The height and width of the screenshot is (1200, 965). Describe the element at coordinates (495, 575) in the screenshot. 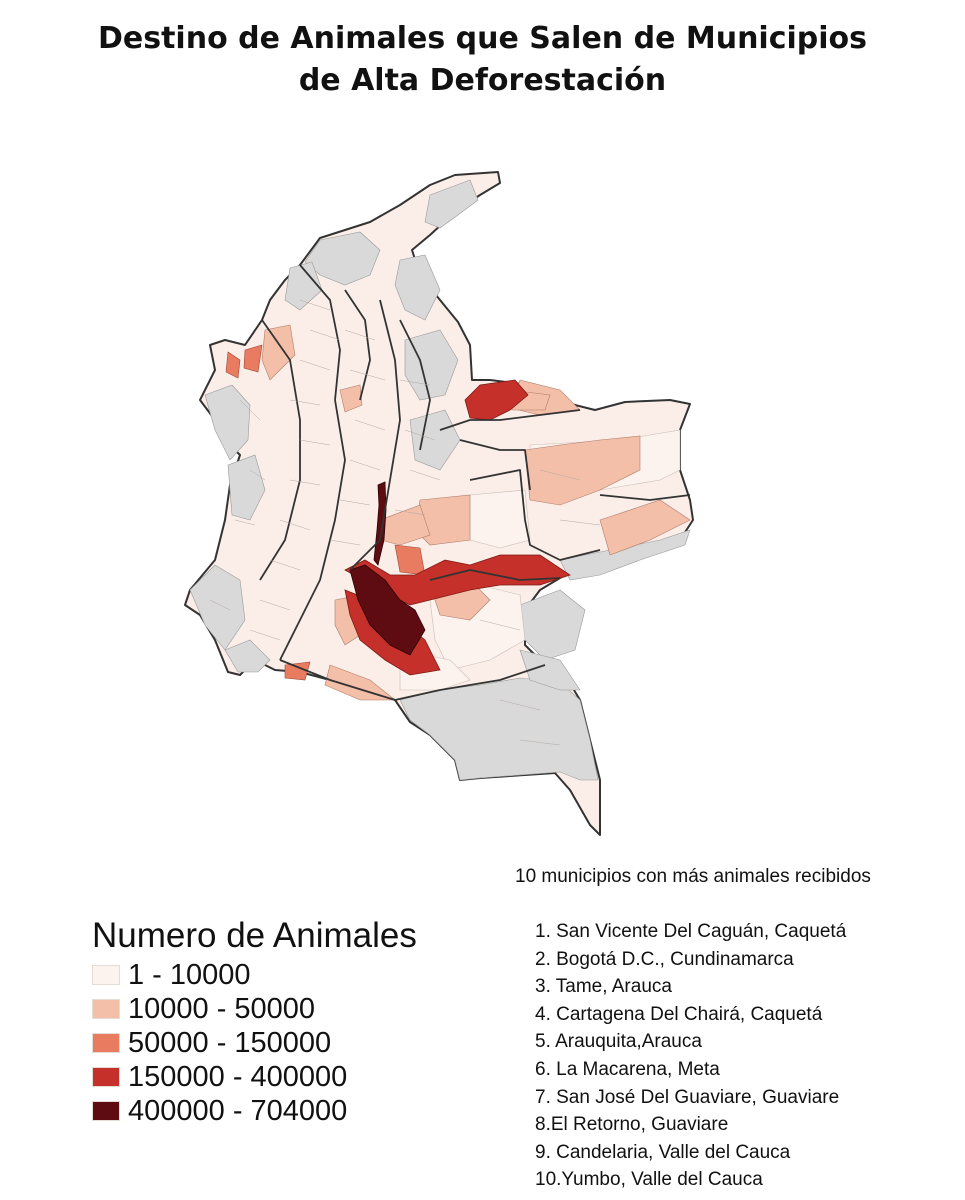

I see `boundary-guaviare` at that location.